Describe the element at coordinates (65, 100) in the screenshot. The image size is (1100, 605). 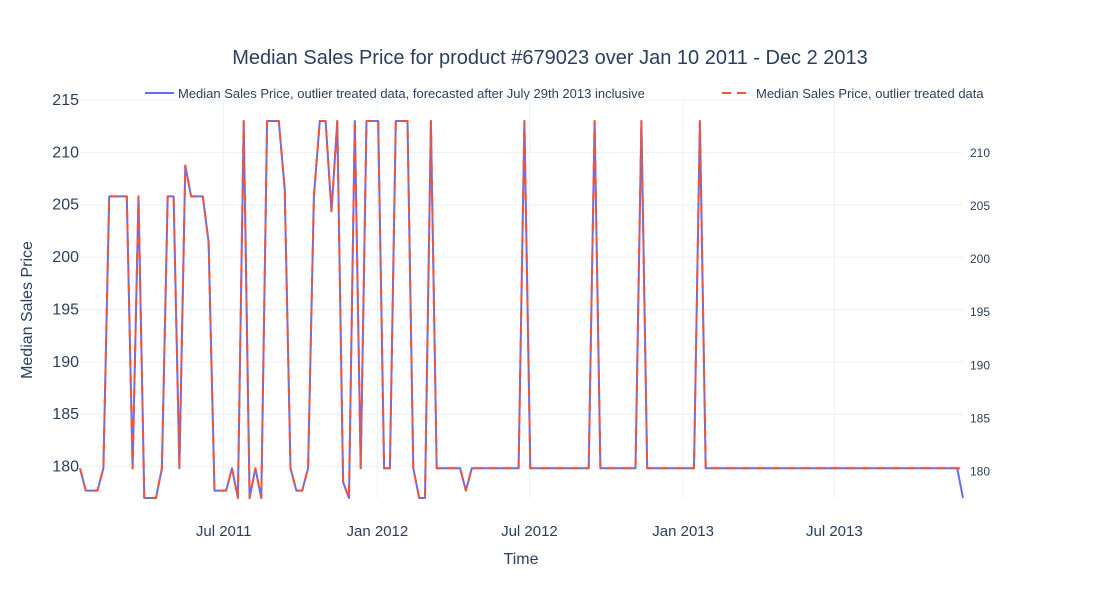
I see `y-left-tick-label: 215` at that location.